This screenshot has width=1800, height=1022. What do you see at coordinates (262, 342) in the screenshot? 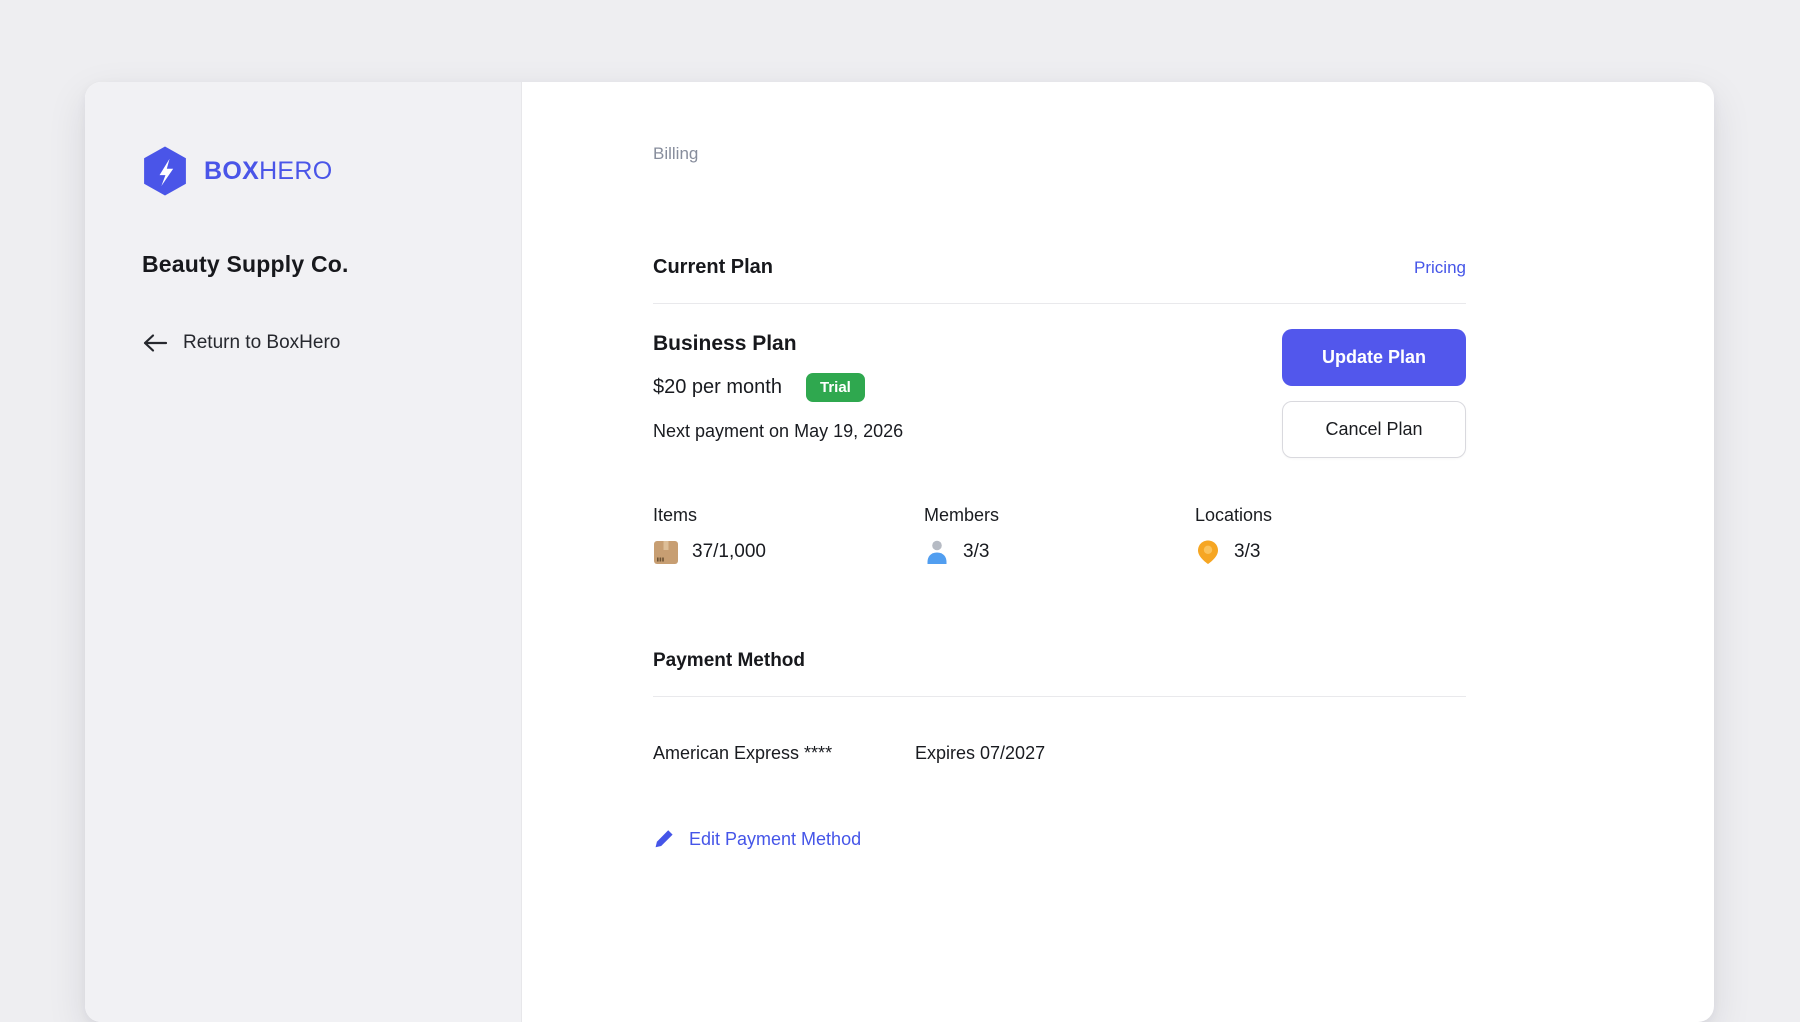
I see `return-link-label: Return to BoxHero` at bounding box center [262, 342].